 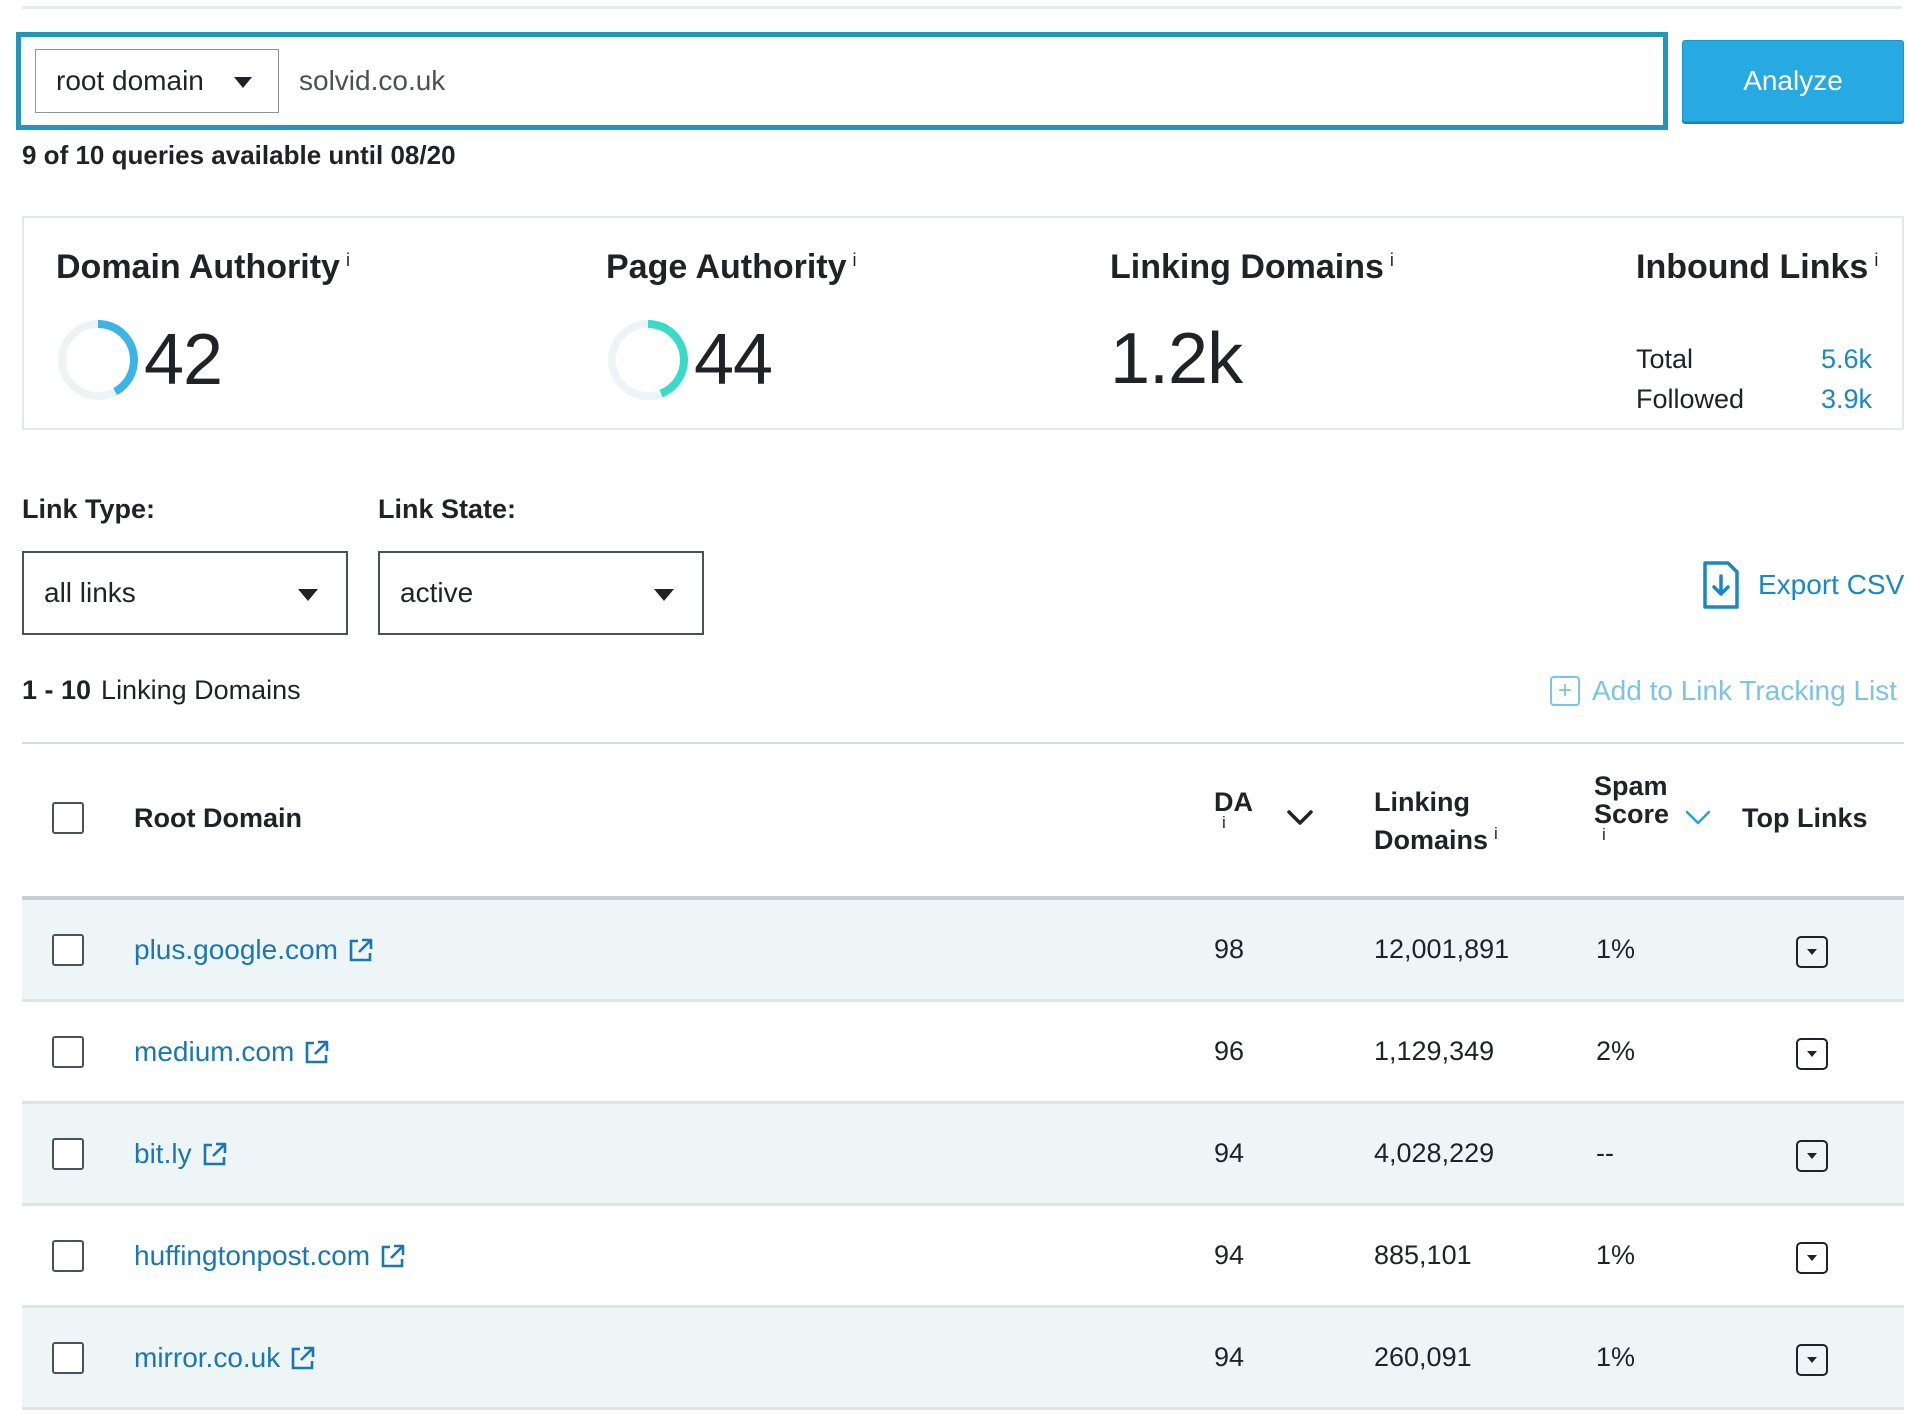 What do you see at coordinates (1745, 690) in the screenshot?
I see `add-to-tracking-label: Add to Link Tracking List` at bounding box center [1745, 690].